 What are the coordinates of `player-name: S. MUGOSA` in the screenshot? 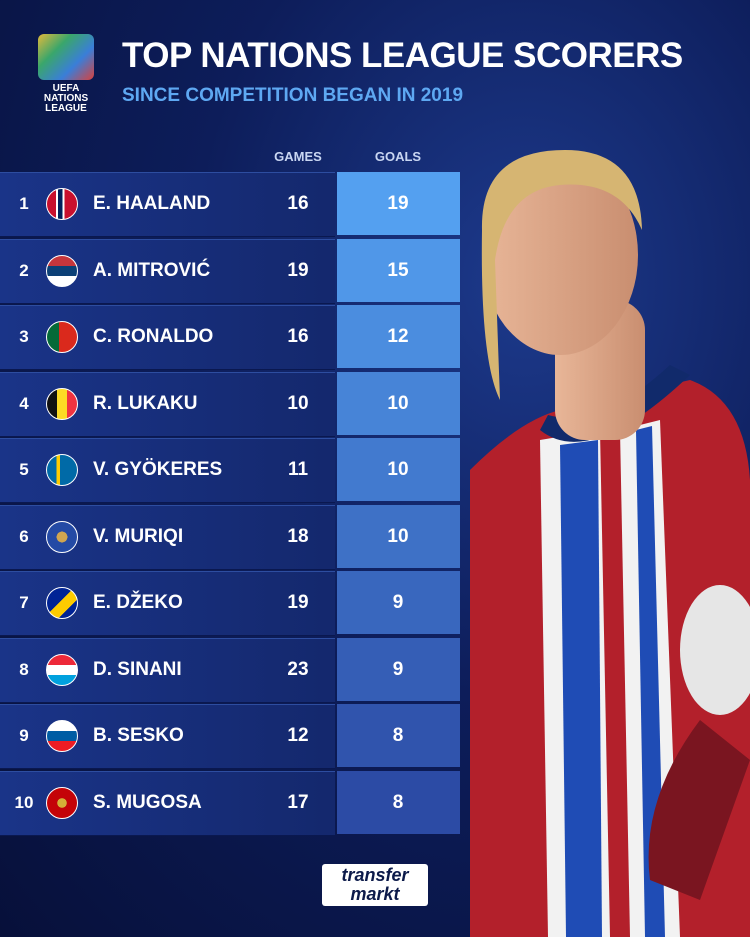 It's located at (147, 802).